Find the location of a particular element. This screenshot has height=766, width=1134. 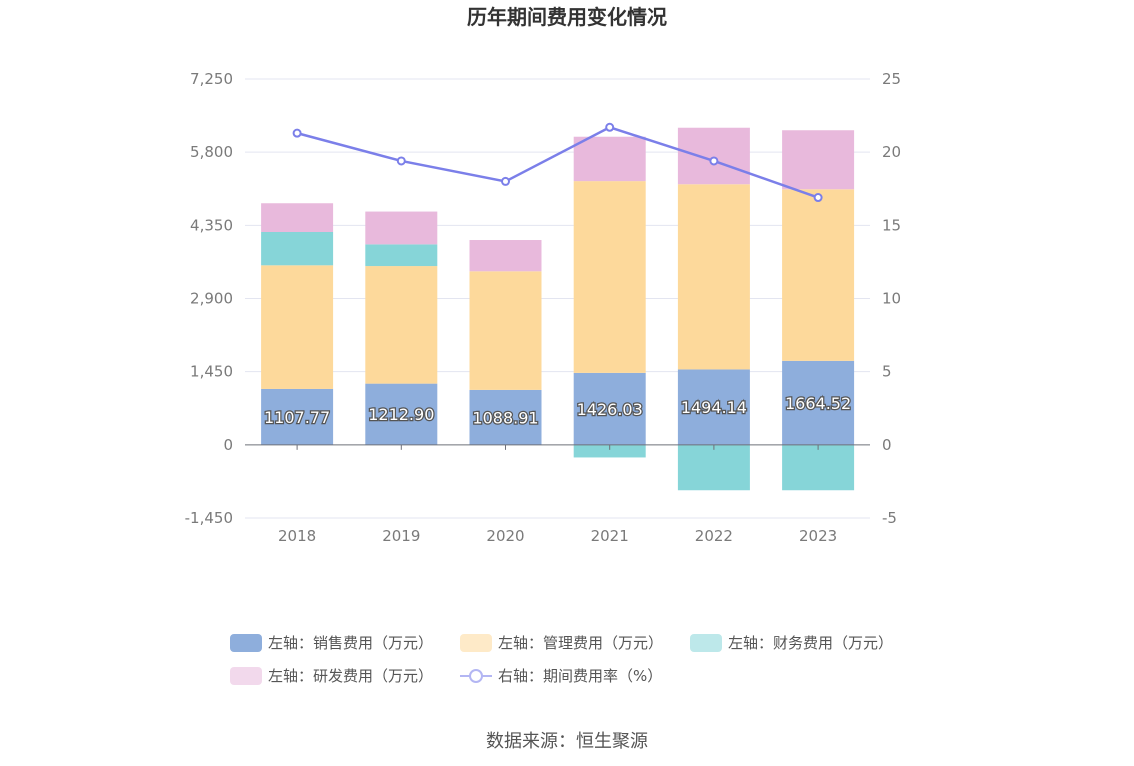

x-axis: 2018 2019 2020 2021 2022 2023 is located at coordinates (557, 494).